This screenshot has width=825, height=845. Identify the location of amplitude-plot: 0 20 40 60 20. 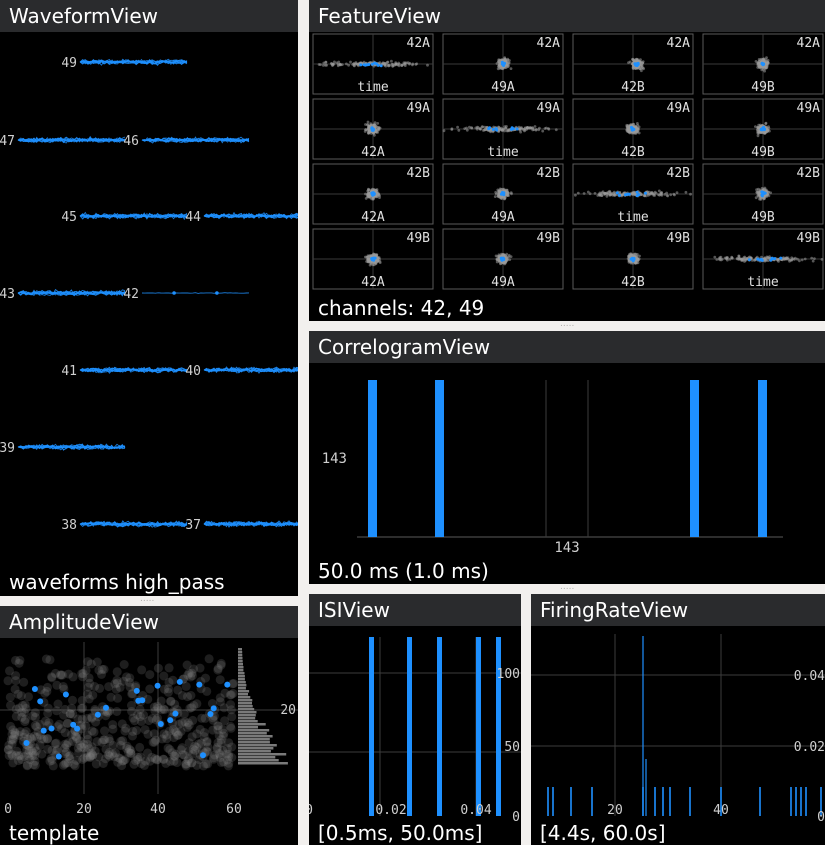
(149, 725).